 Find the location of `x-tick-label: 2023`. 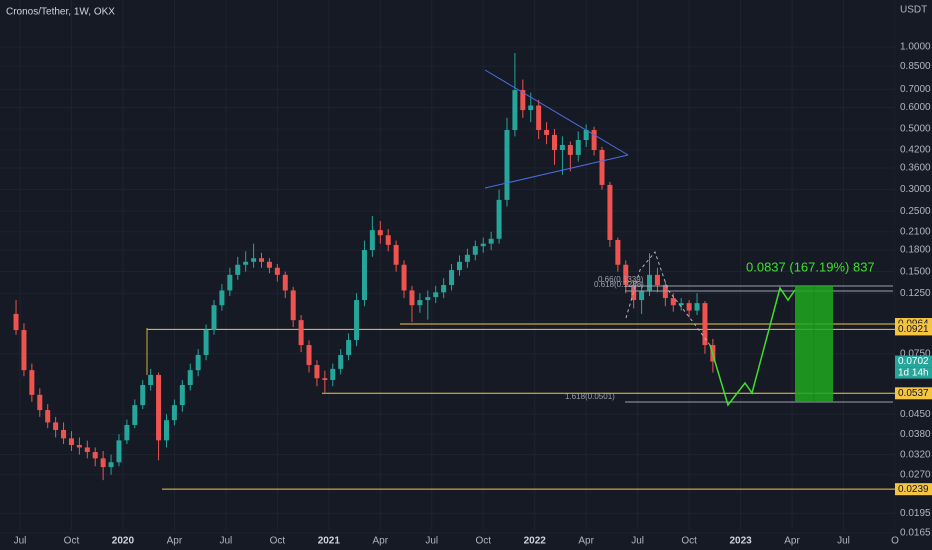

x-tick-label: 2023 is located at coordinates (740, 541).